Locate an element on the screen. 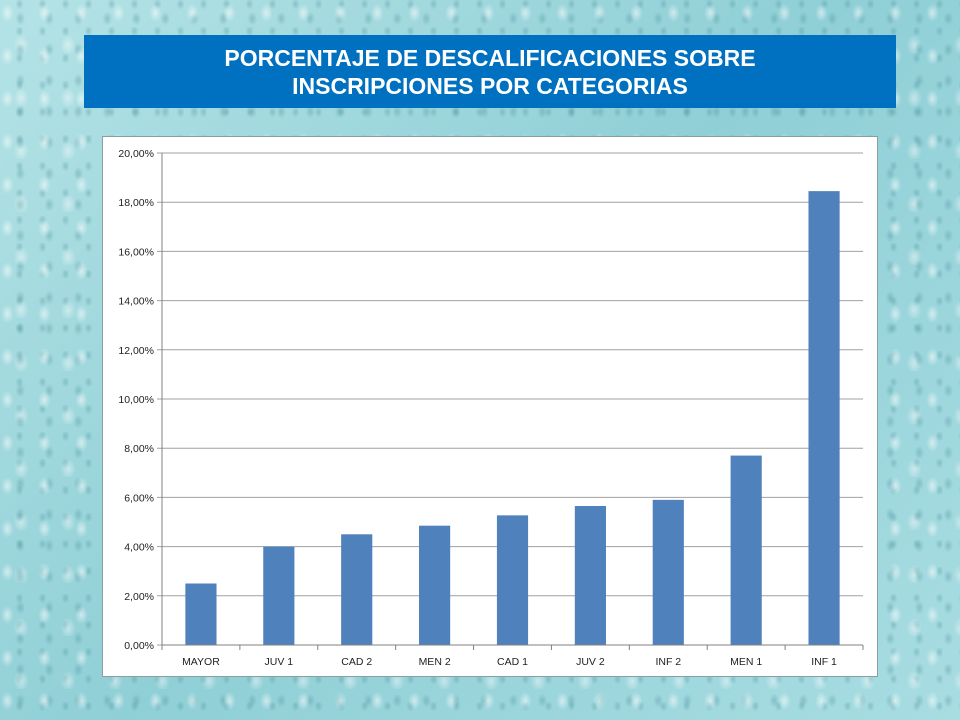  x-tick-label: MAYOR is located at coordinates (201, 662).